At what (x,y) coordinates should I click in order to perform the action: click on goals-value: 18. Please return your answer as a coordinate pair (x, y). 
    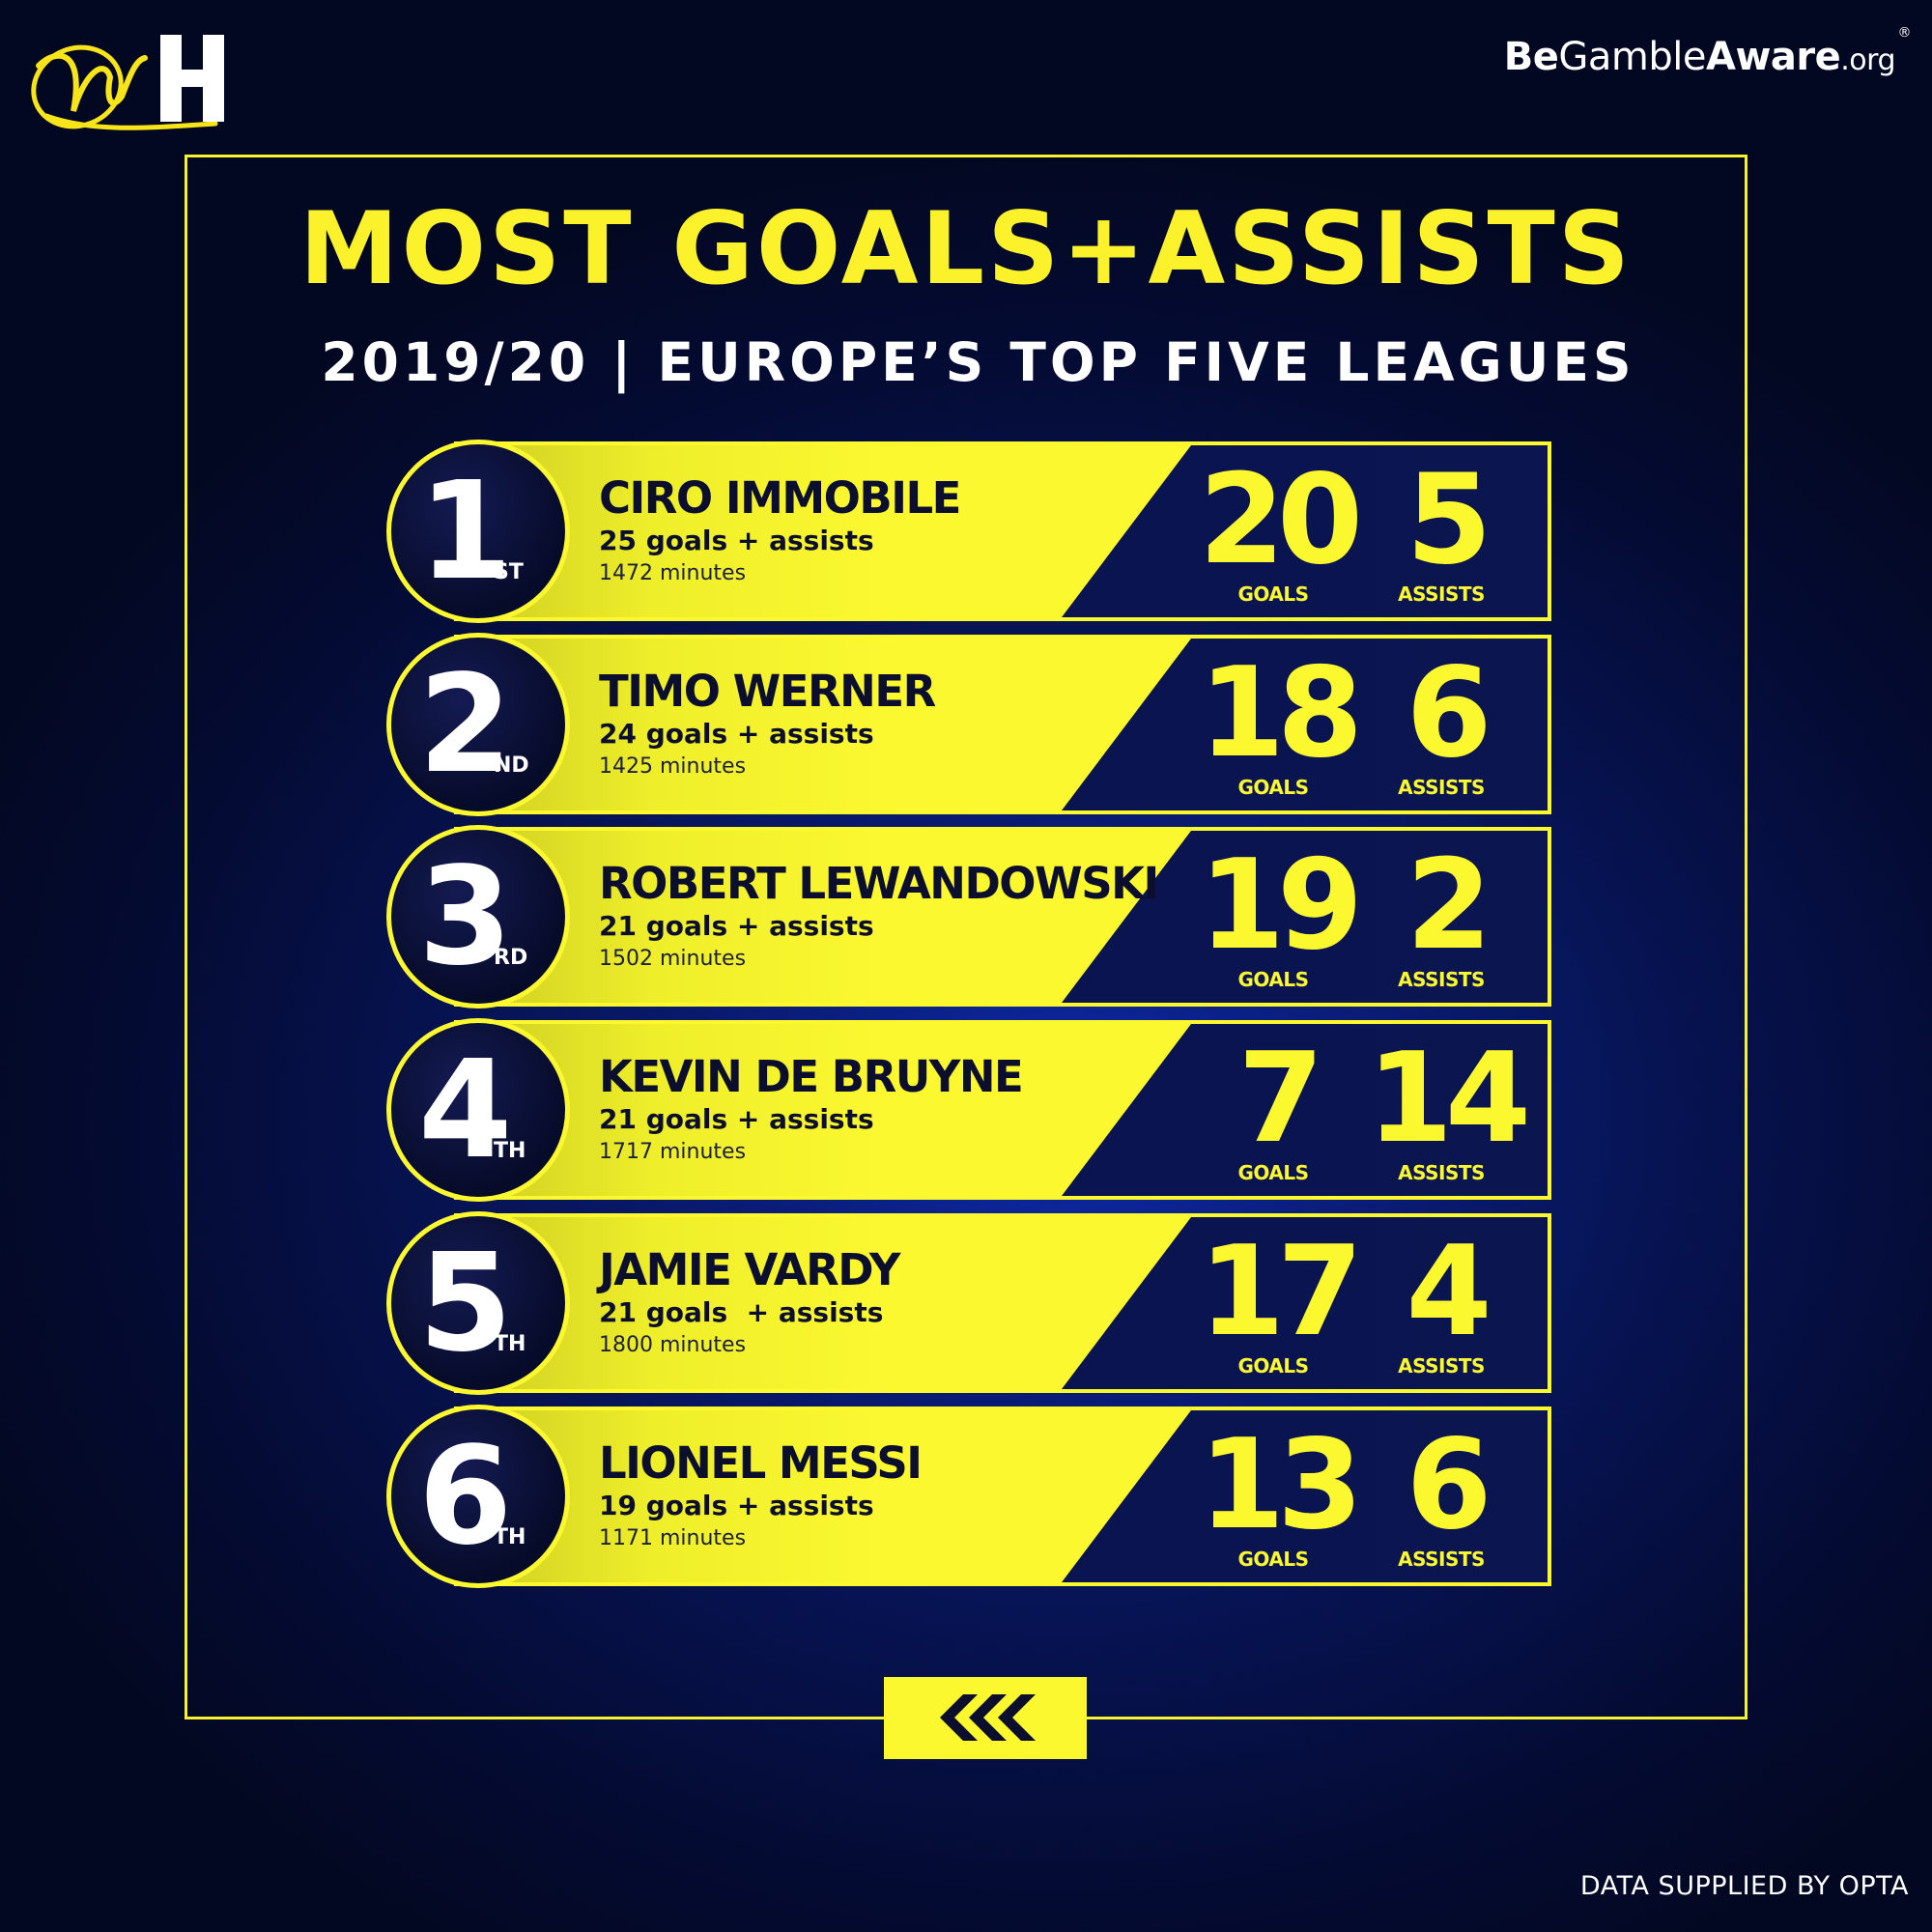
    Looking at the image, I should click on (1280, 713).